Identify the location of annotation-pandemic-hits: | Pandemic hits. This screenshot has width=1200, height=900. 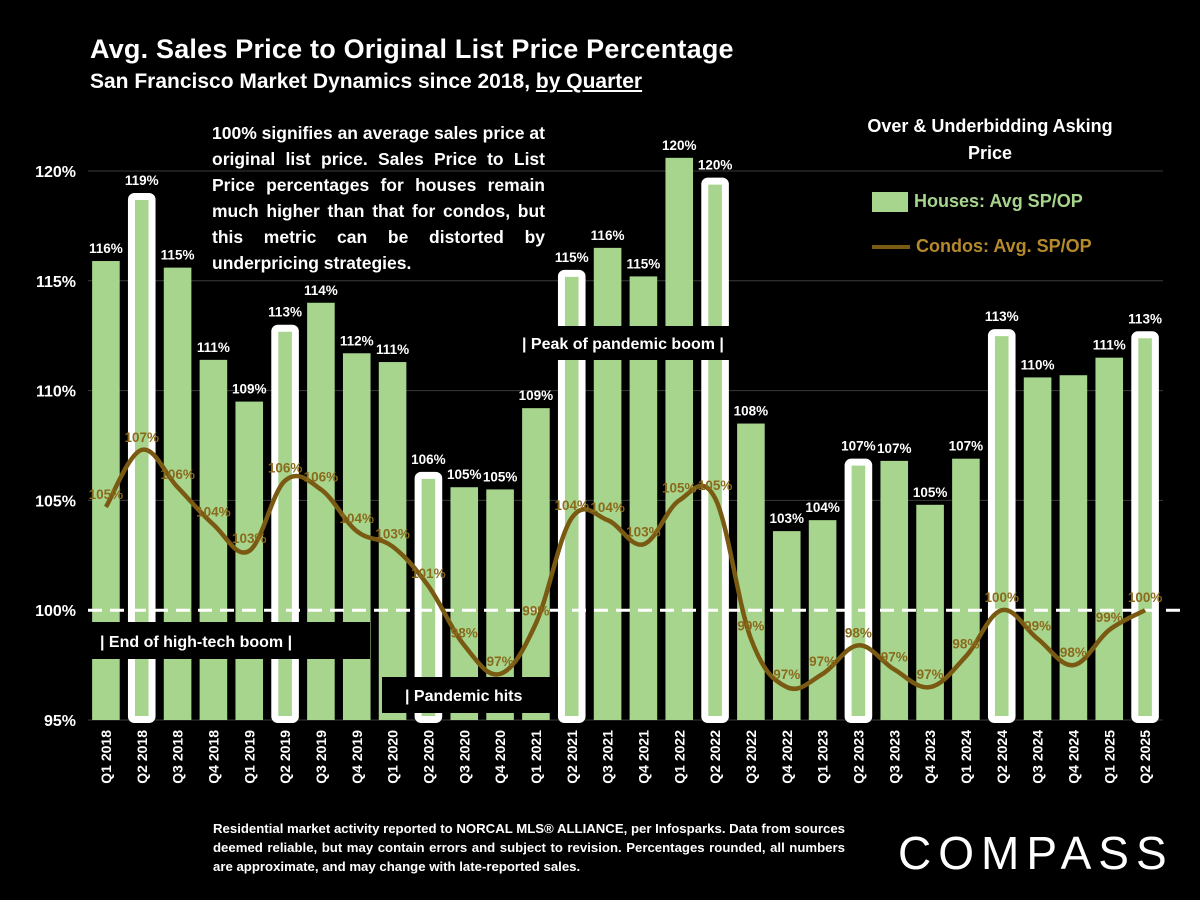
(464, 696).